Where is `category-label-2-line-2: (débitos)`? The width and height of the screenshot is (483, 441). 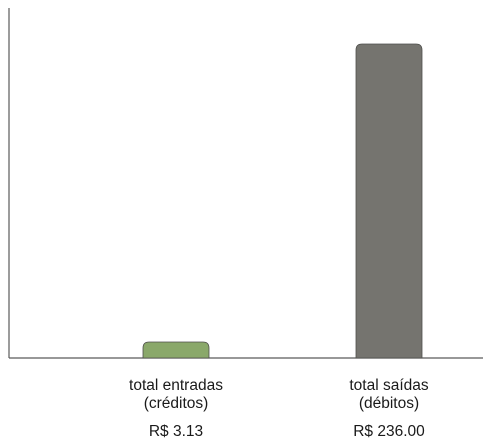 category-label-2-line-2: (débitos) is located at coordinates (389, 403).